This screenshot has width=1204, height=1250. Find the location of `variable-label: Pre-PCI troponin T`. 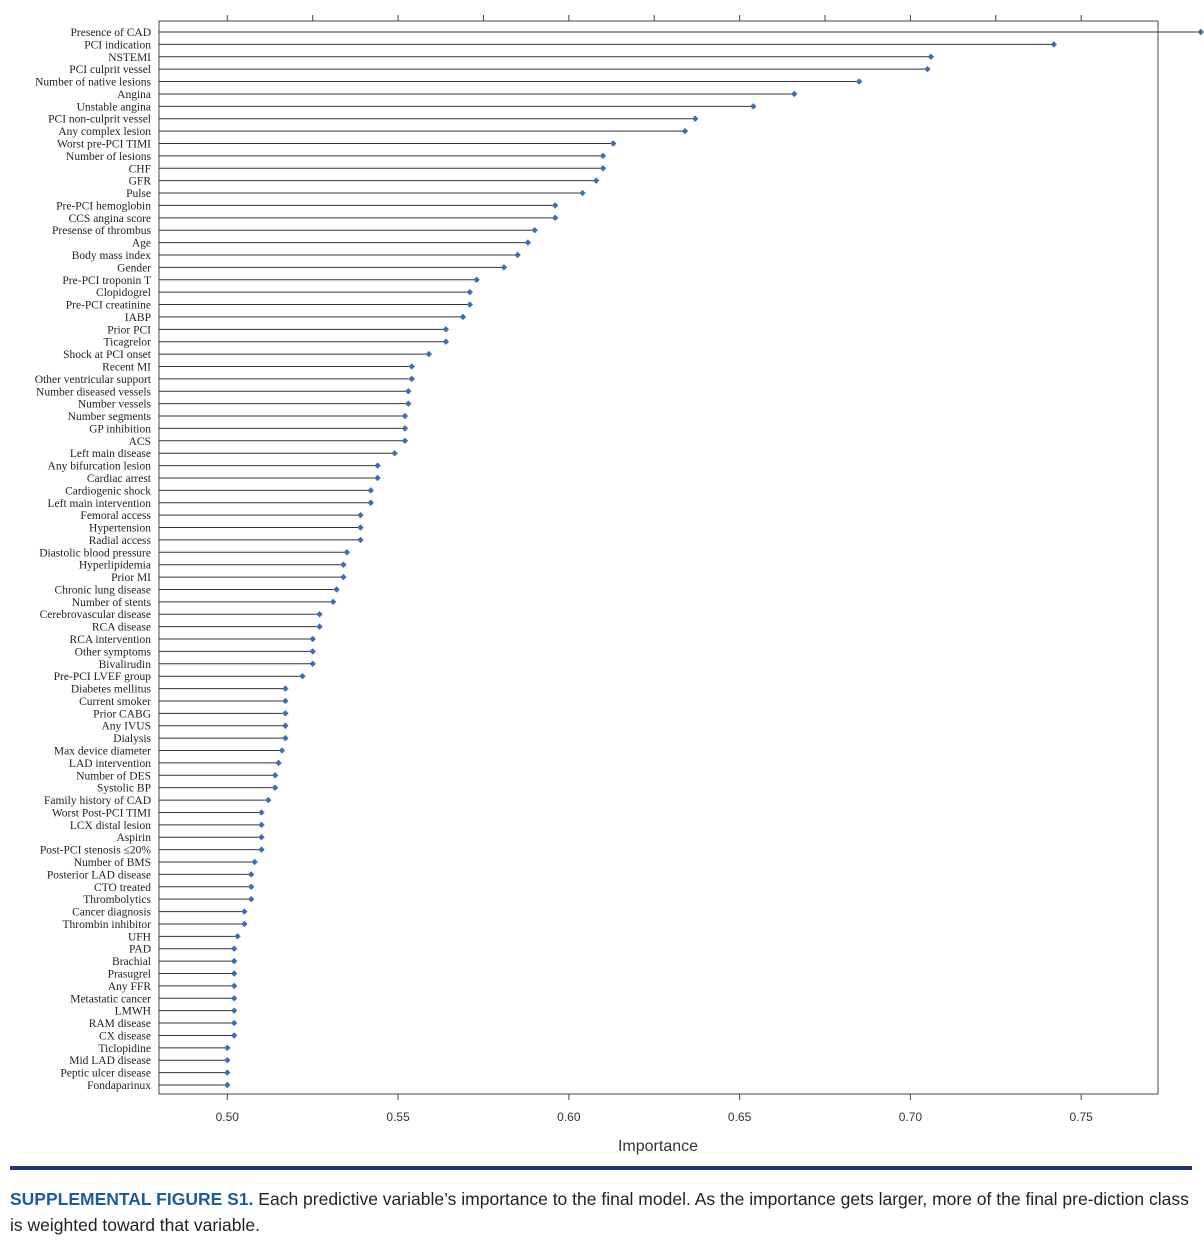

variable-label: Pre-PCI troponin T is located at coordinates (106, 281).